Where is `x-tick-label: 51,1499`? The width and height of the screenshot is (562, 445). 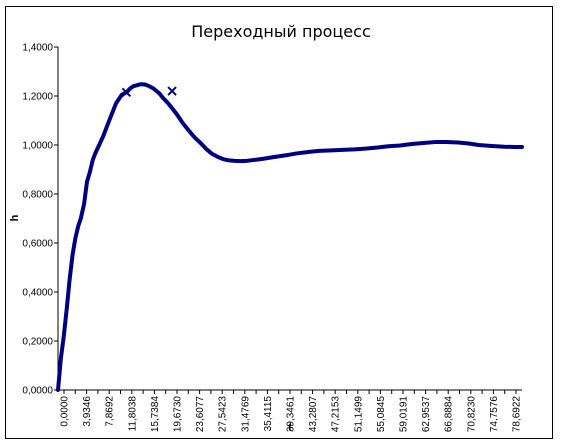 x-tick-label: 51,1499 is located at coordinates (358, 414).